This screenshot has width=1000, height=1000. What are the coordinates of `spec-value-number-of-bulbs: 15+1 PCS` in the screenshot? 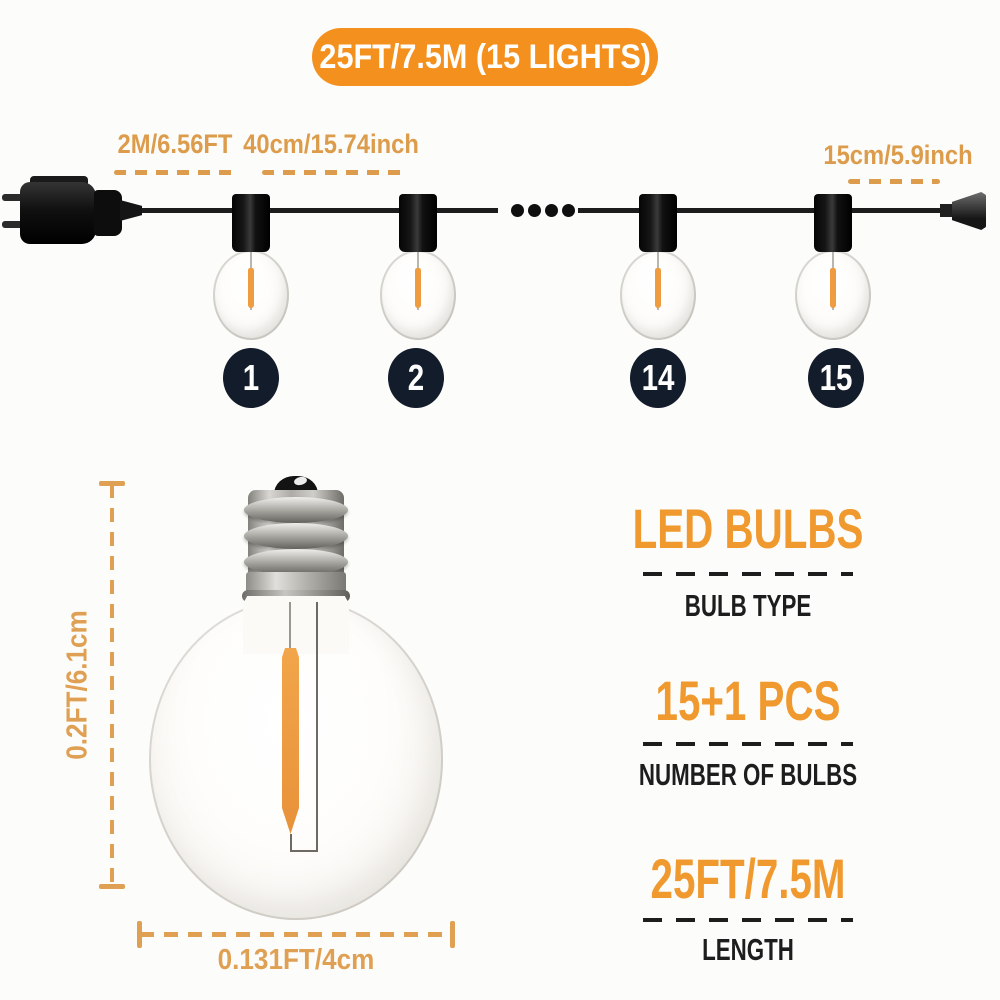 It's located at (748, 700).